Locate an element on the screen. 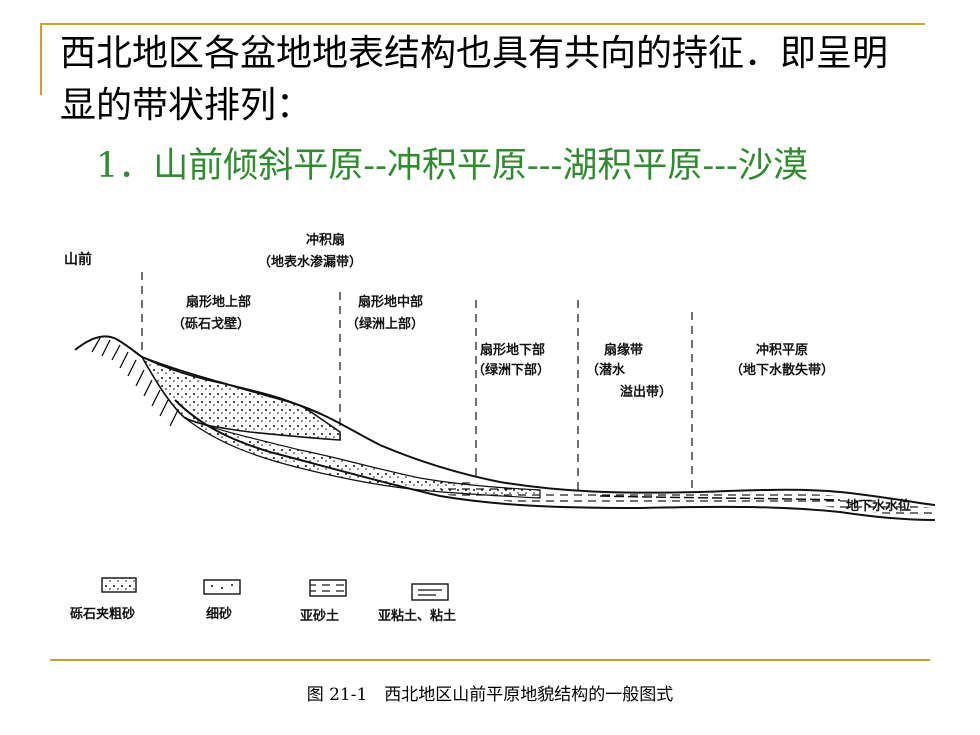  zone1-sub: （砾石戈壁） is located at coordinates (211, 324).